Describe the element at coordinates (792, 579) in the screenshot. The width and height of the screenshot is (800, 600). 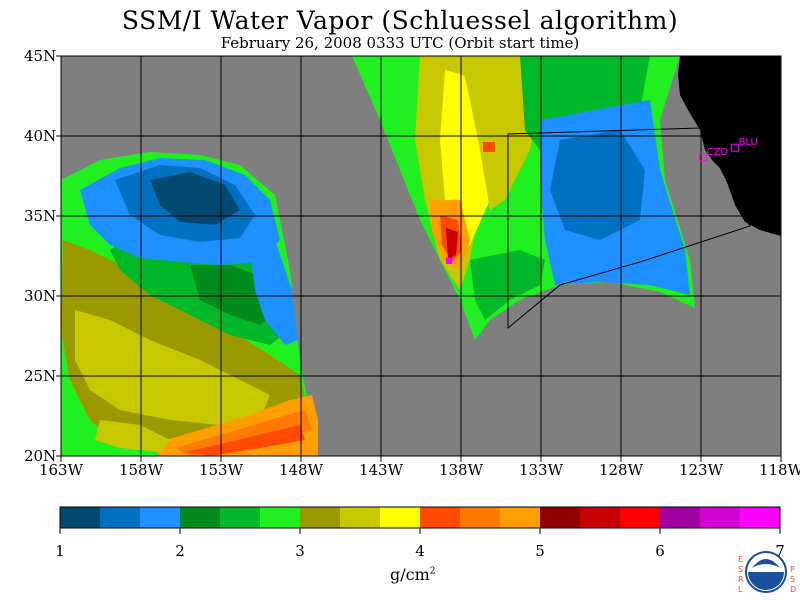
I see `logo-right-s: S` at that location.